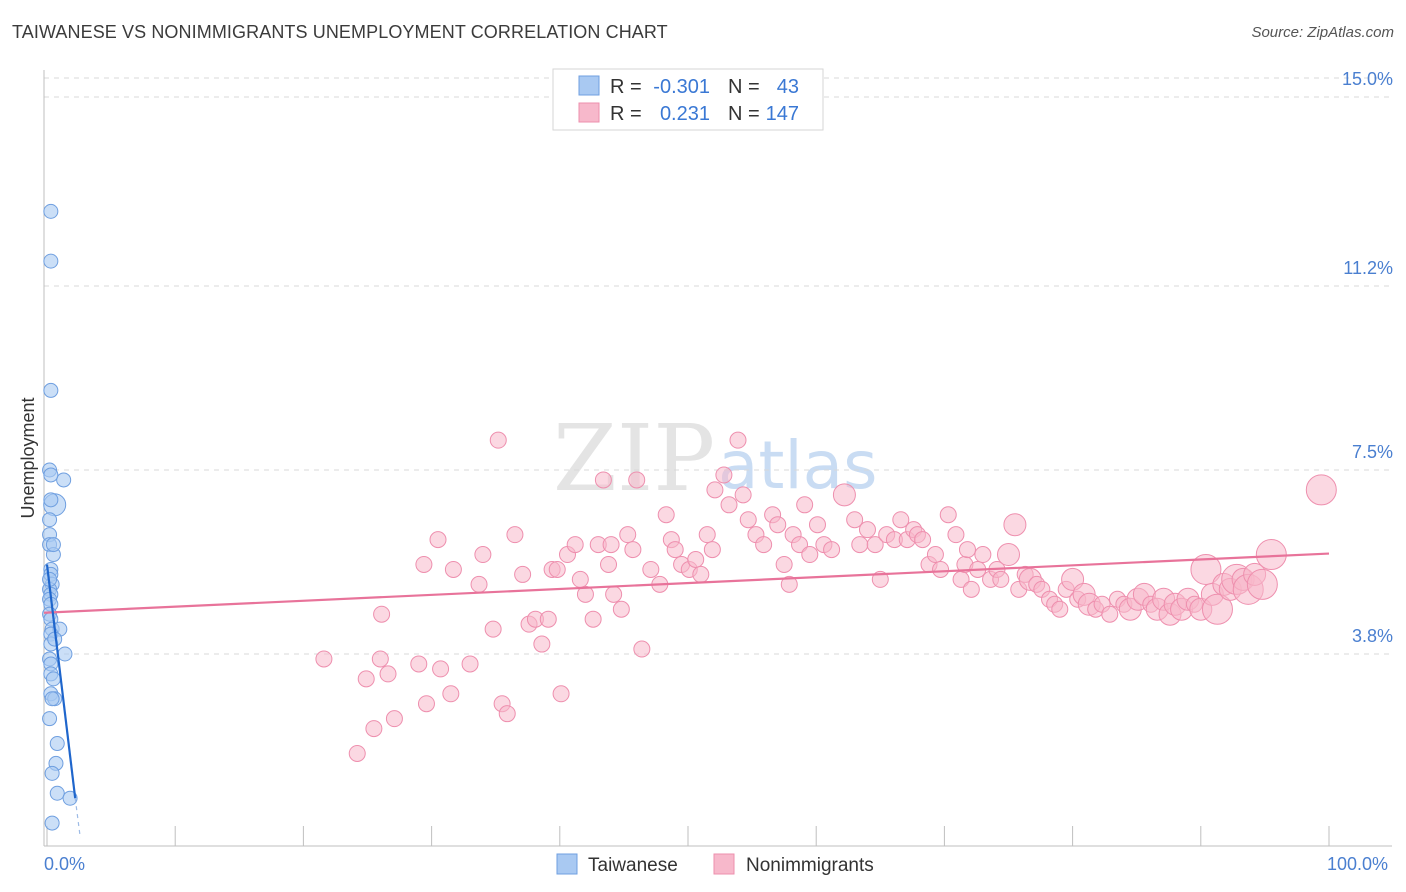  Describe the element at coordinates (64, 864) in the screenshot. I see `x-tick-label-0: 0.0%` at that location.